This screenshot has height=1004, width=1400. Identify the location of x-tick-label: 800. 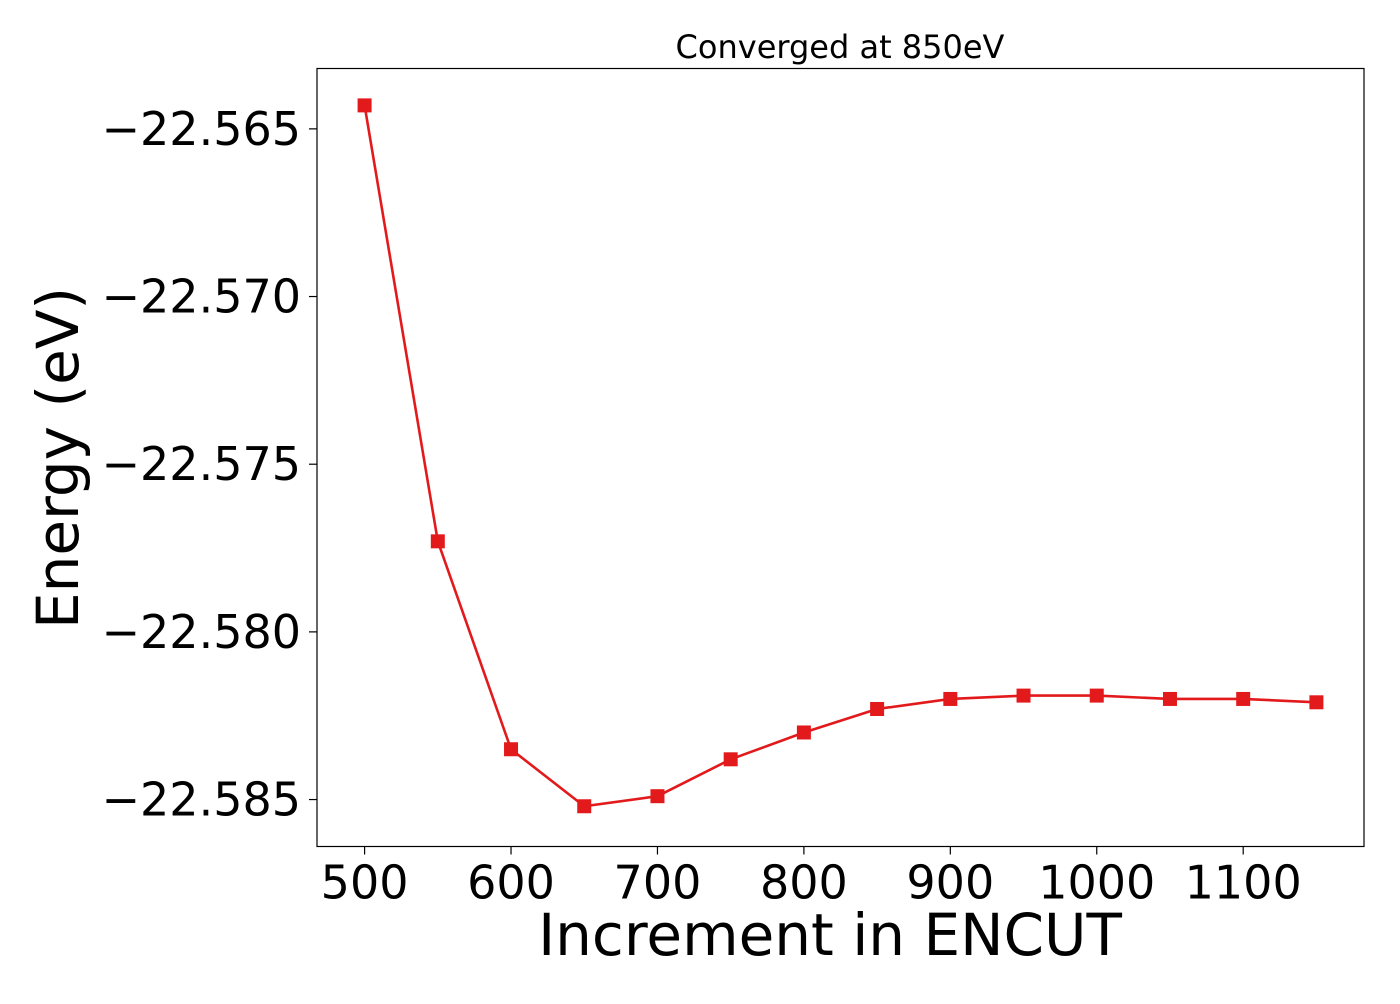
(804, 883).